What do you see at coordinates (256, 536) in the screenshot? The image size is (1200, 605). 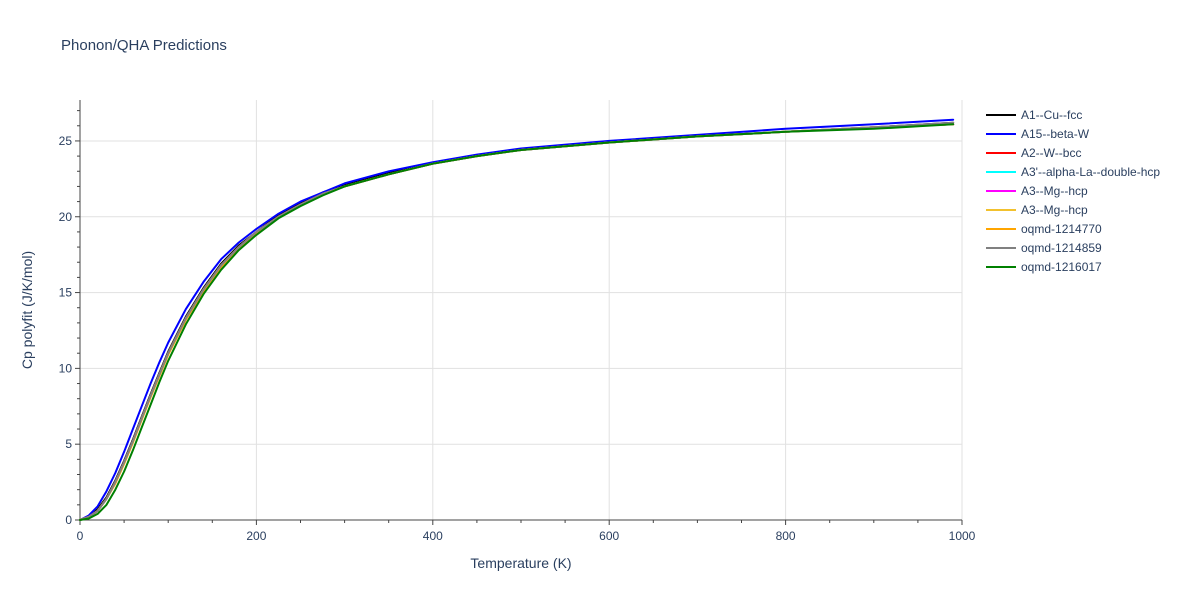 I see `x-tick-label: 200` at bounding box center [256, 536].